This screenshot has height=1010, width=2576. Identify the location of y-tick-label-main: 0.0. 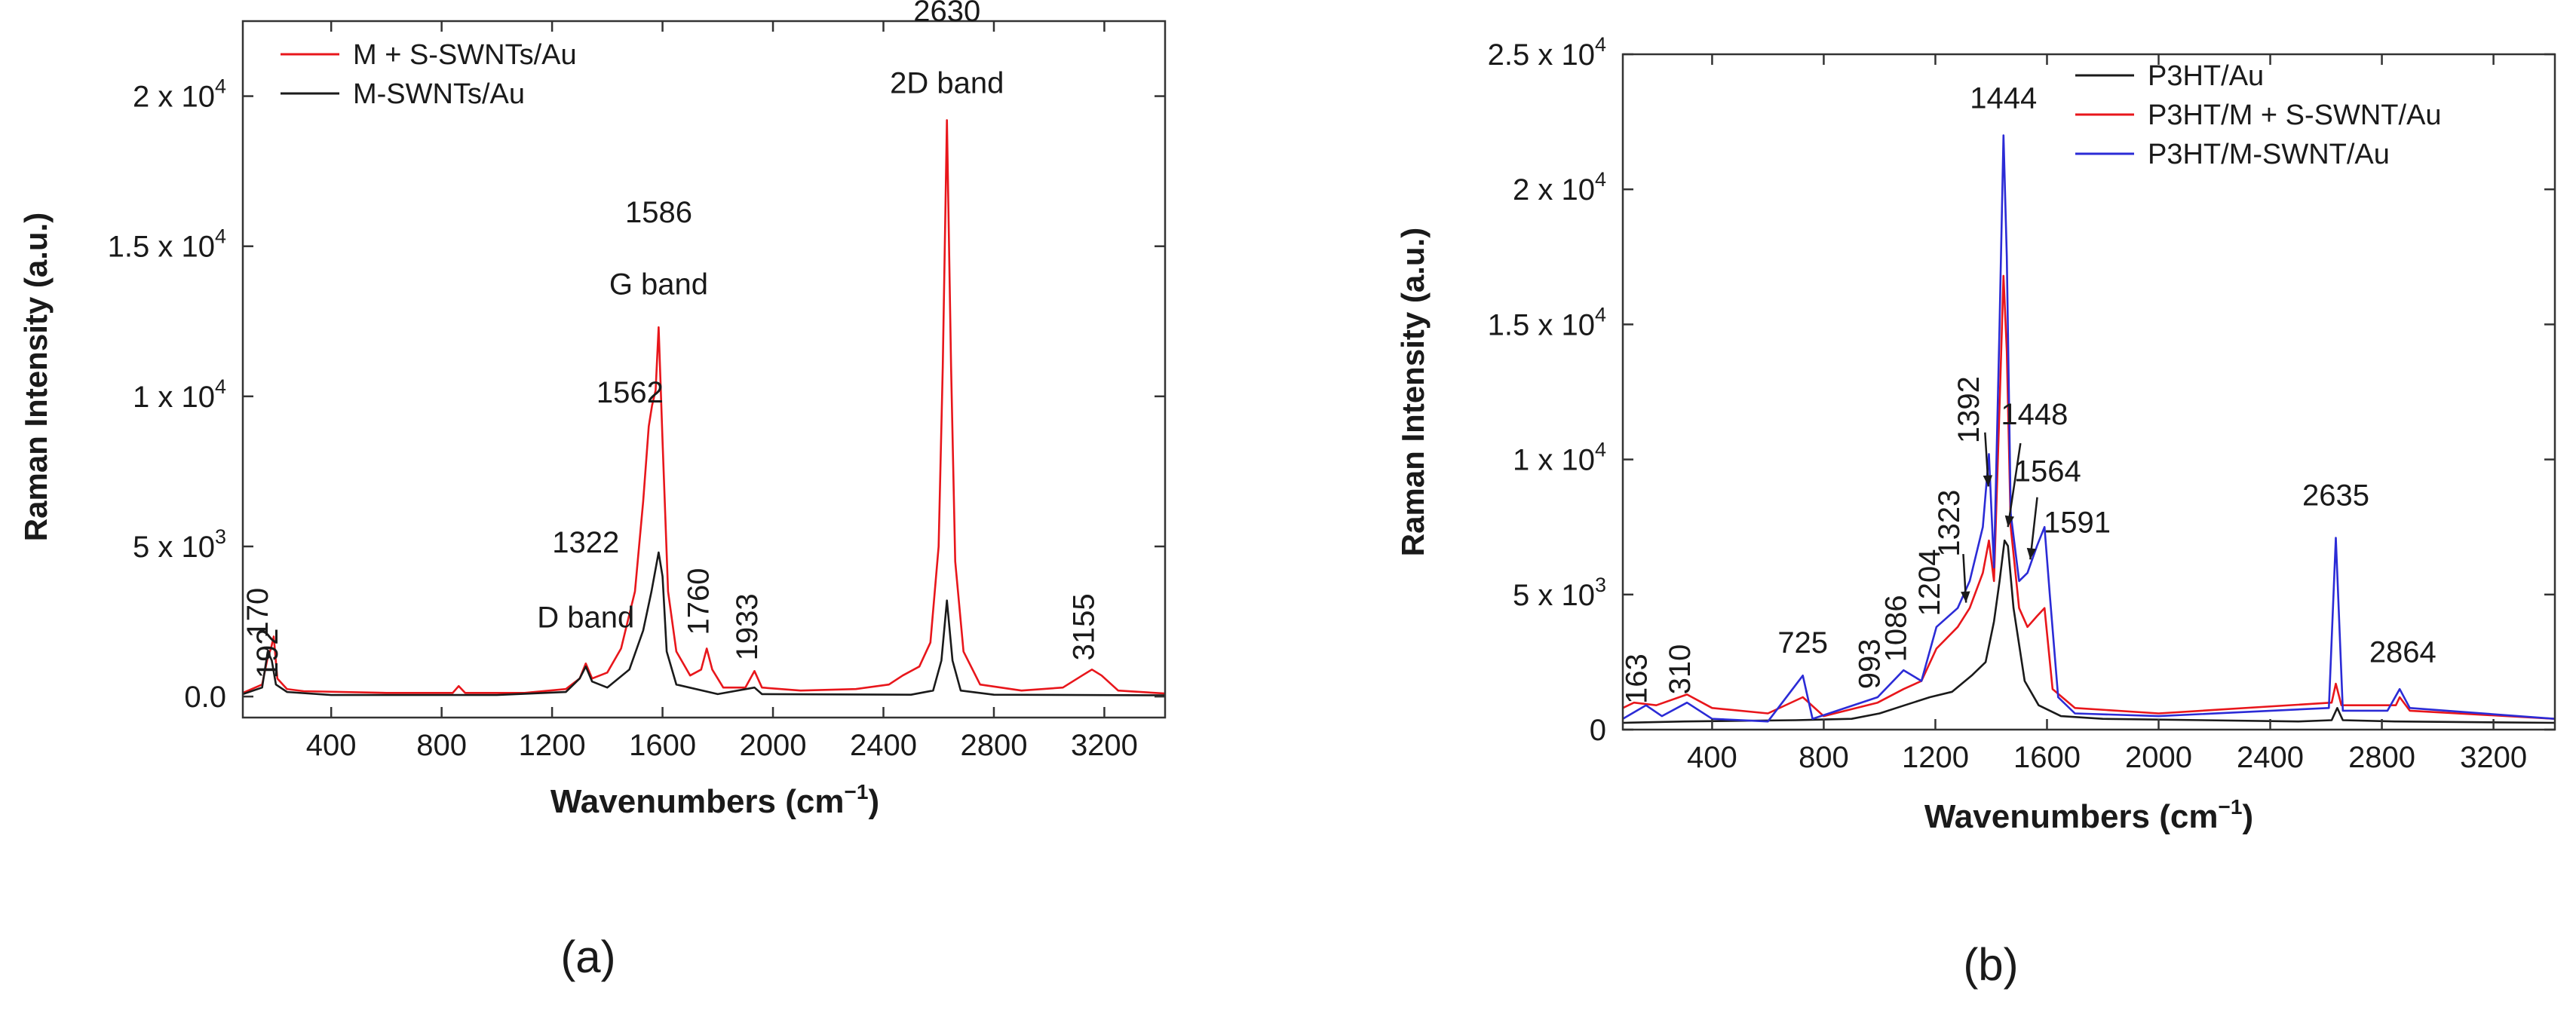
(205, 697).